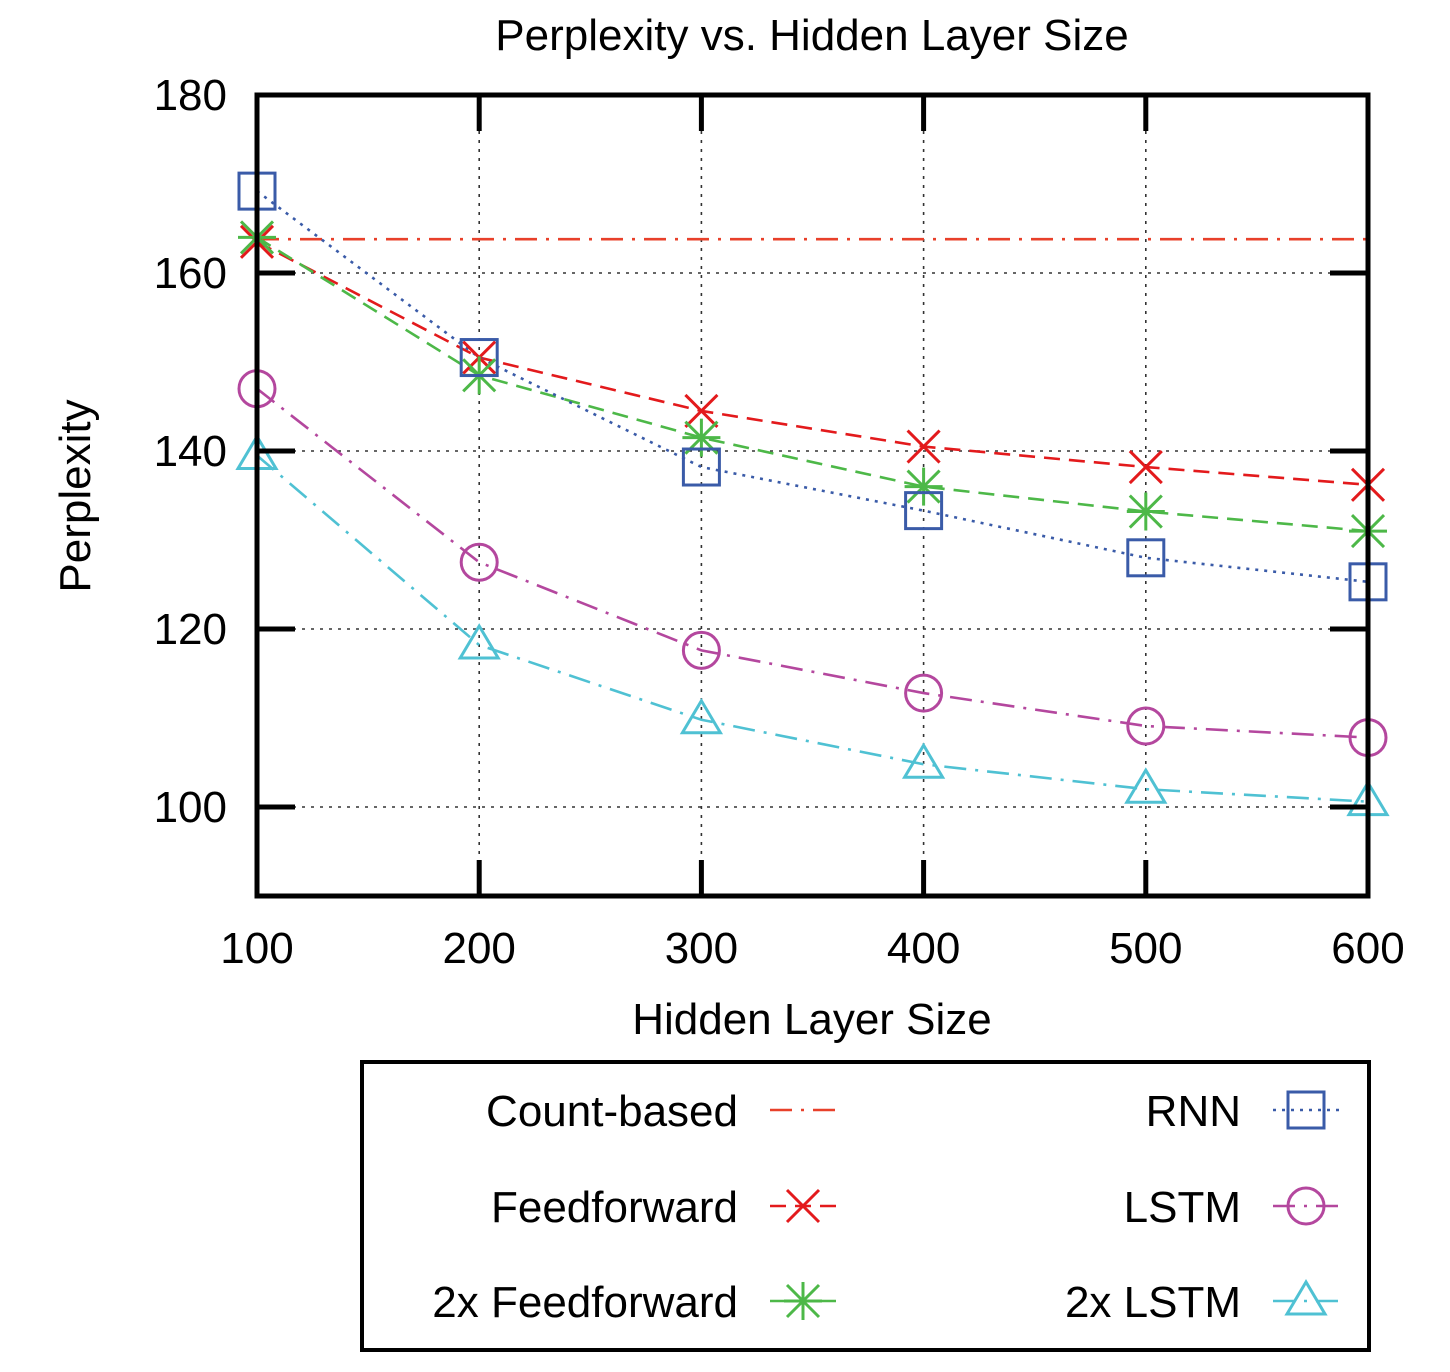 This screenshot has height=1372, width=1450. I want to click on y-tick-label: 180, so click(190, 95).